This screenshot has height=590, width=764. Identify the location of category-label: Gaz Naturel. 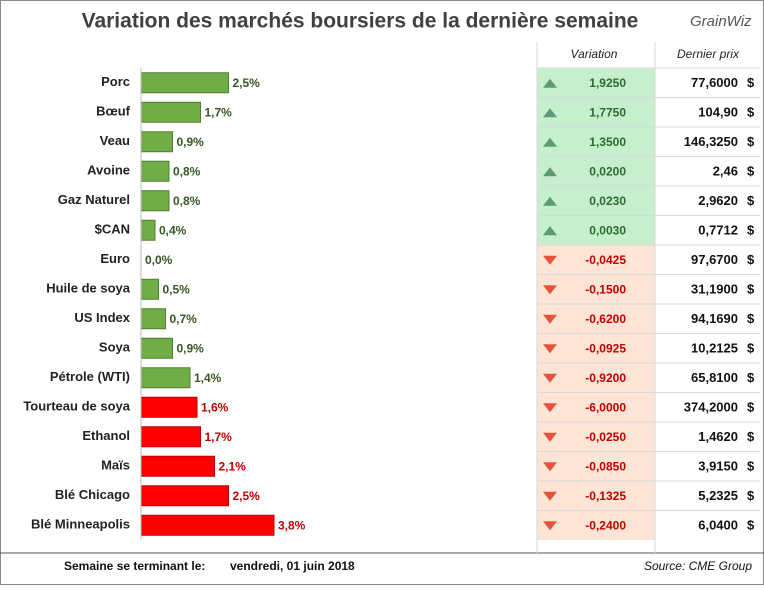
(94, 199).